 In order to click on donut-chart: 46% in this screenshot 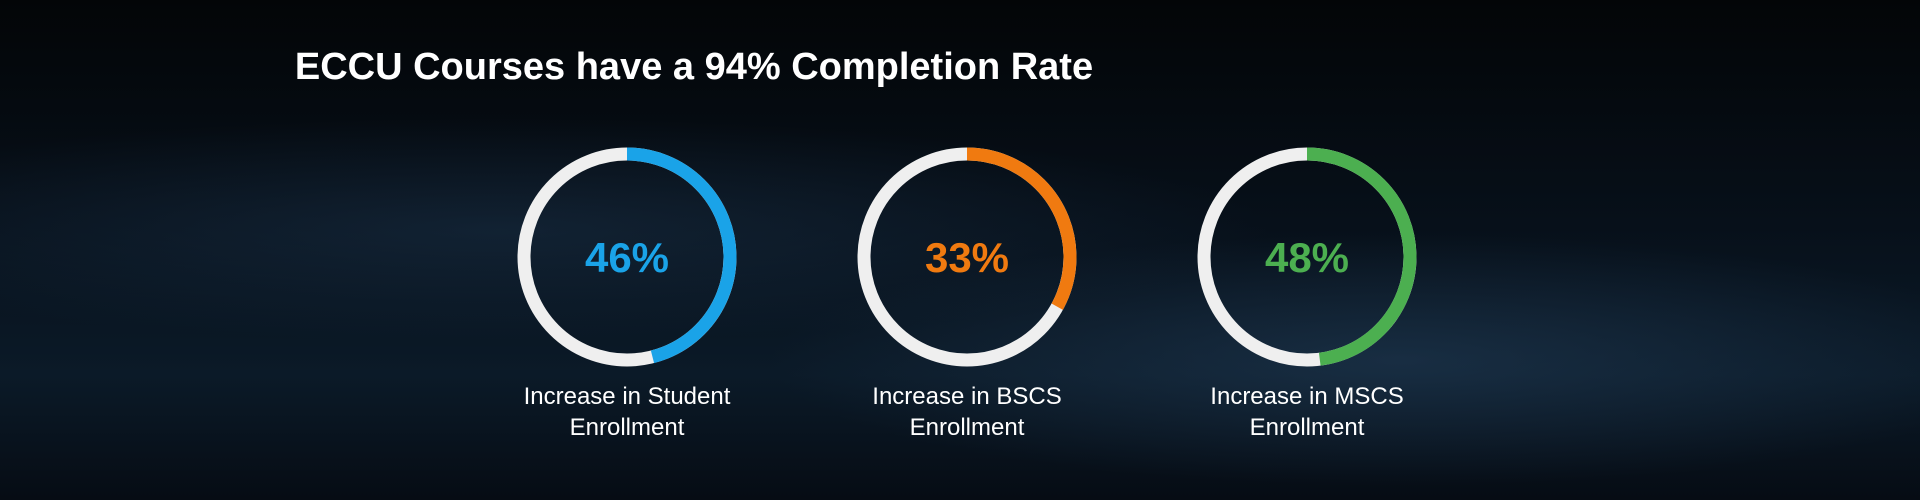, I will do `click(627, 257)`.